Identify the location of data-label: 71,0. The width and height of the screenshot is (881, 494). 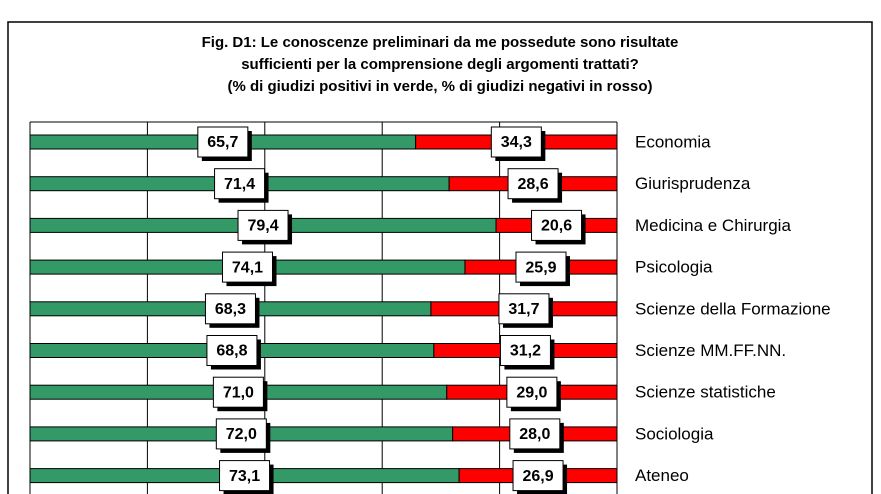
(238, 392).